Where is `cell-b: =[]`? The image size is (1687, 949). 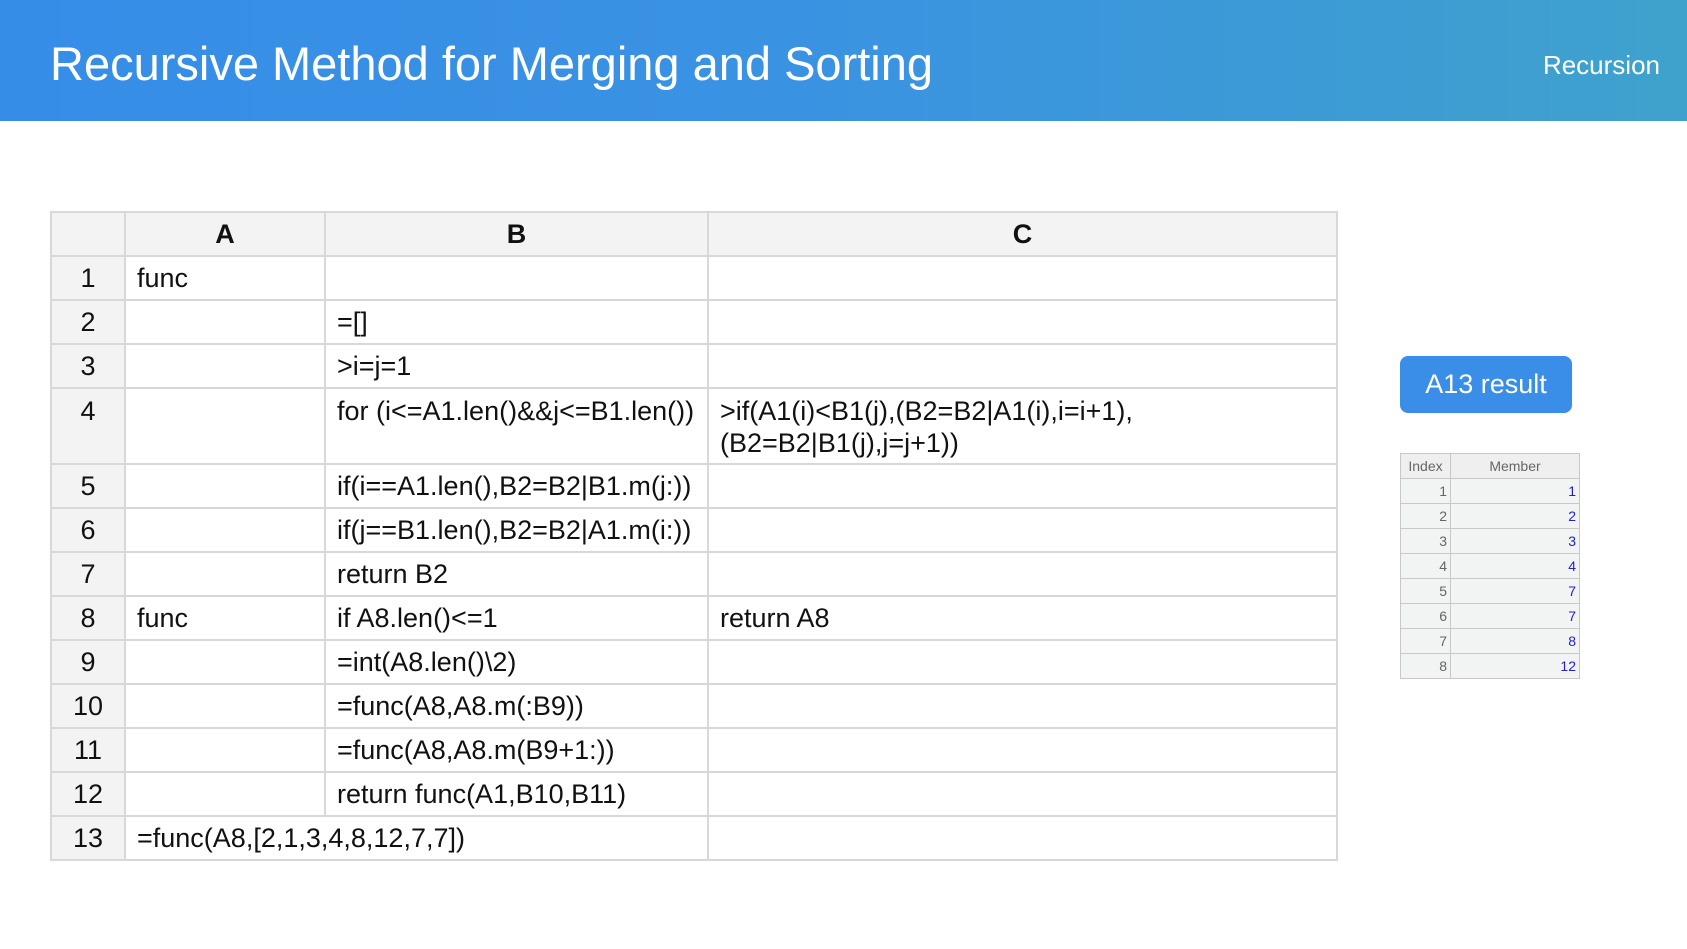
cell-b: =[] is located at coordinates (516, 322).